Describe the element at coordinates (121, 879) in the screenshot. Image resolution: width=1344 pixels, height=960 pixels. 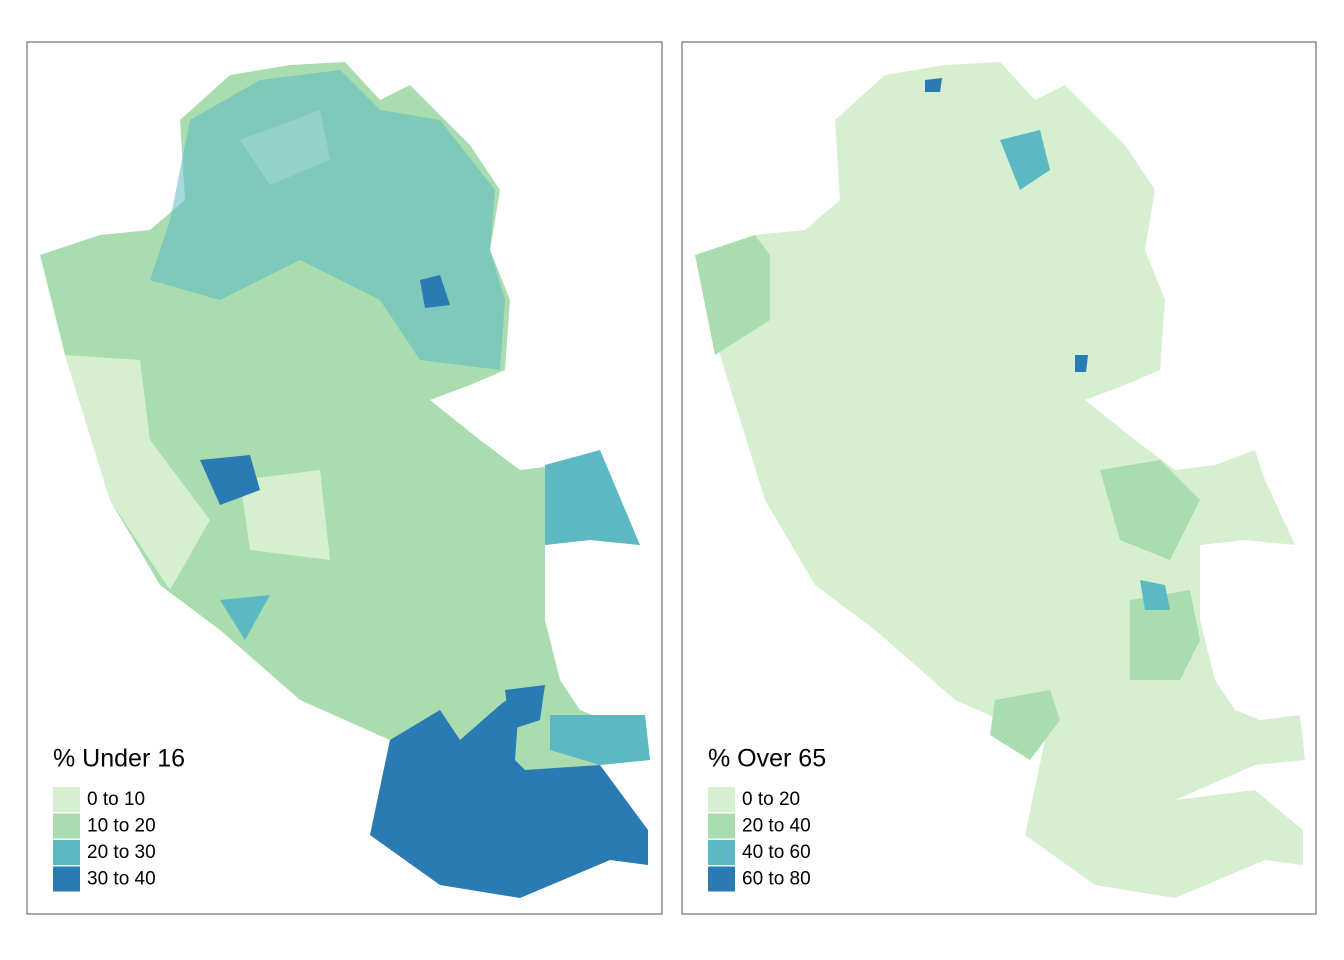
I see `legend-label: 30 to 40` at that location.